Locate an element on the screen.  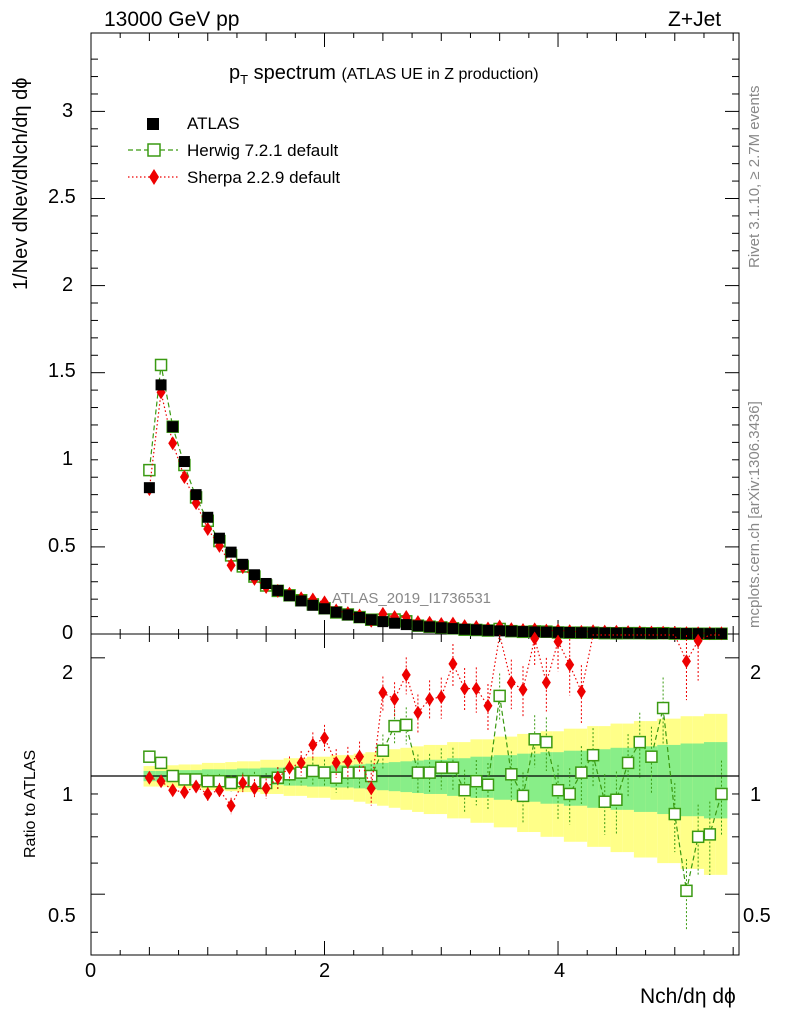
herwig-main-point is located at coordinates (161, 365).